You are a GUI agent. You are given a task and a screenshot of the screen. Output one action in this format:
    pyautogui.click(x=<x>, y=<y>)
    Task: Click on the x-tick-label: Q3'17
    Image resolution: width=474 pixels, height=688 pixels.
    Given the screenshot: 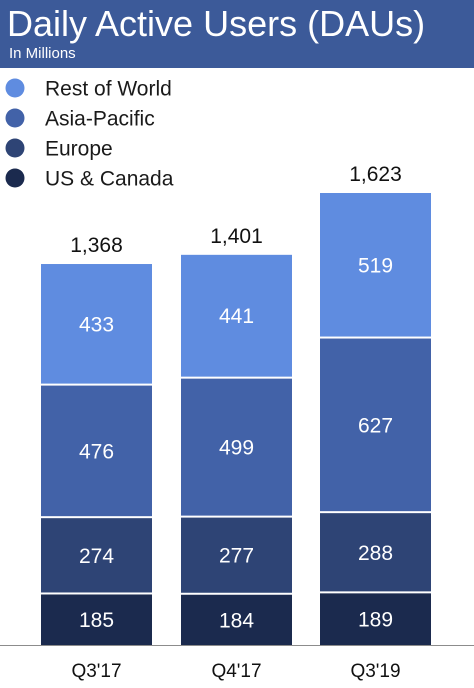 What is the action you would take?
    pyautogui.click(x=96, y=671)
    